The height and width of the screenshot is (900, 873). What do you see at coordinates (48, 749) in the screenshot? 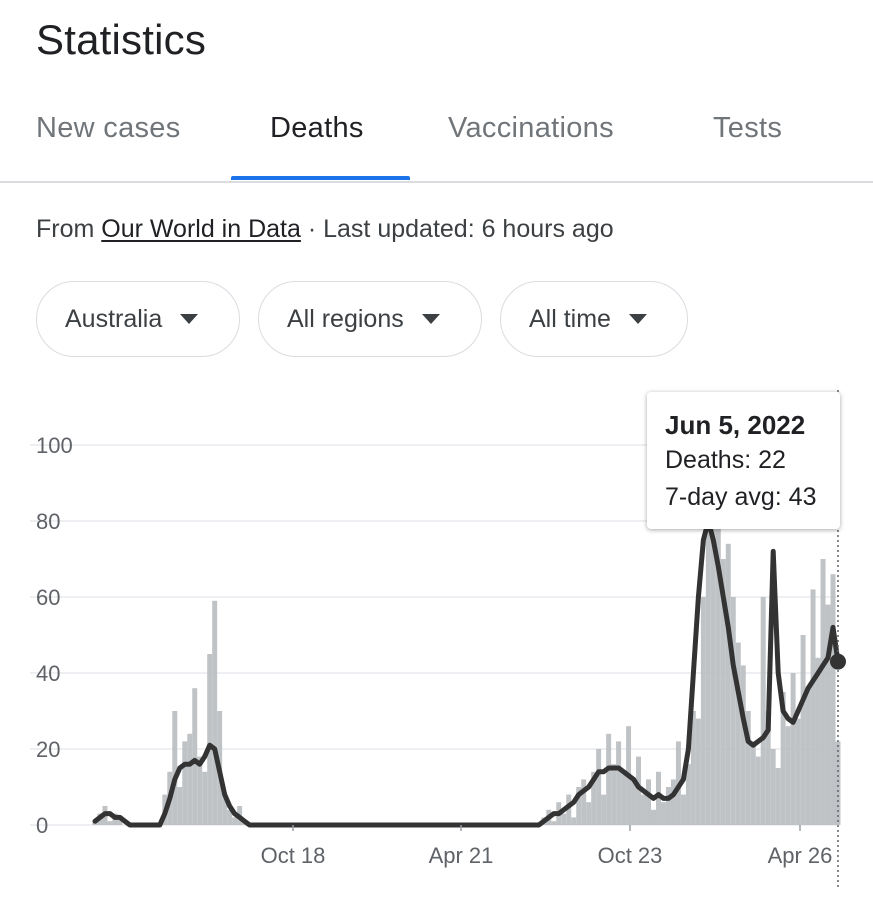
I see `y-tick-label: 20` at bounding box center [48, 749].